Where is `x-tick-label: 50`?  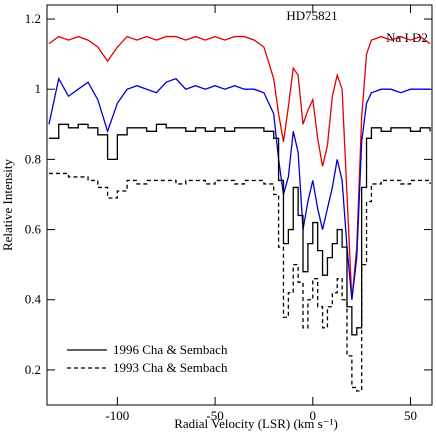
x-tick-label: 50 is located at coordinates (410, 415).